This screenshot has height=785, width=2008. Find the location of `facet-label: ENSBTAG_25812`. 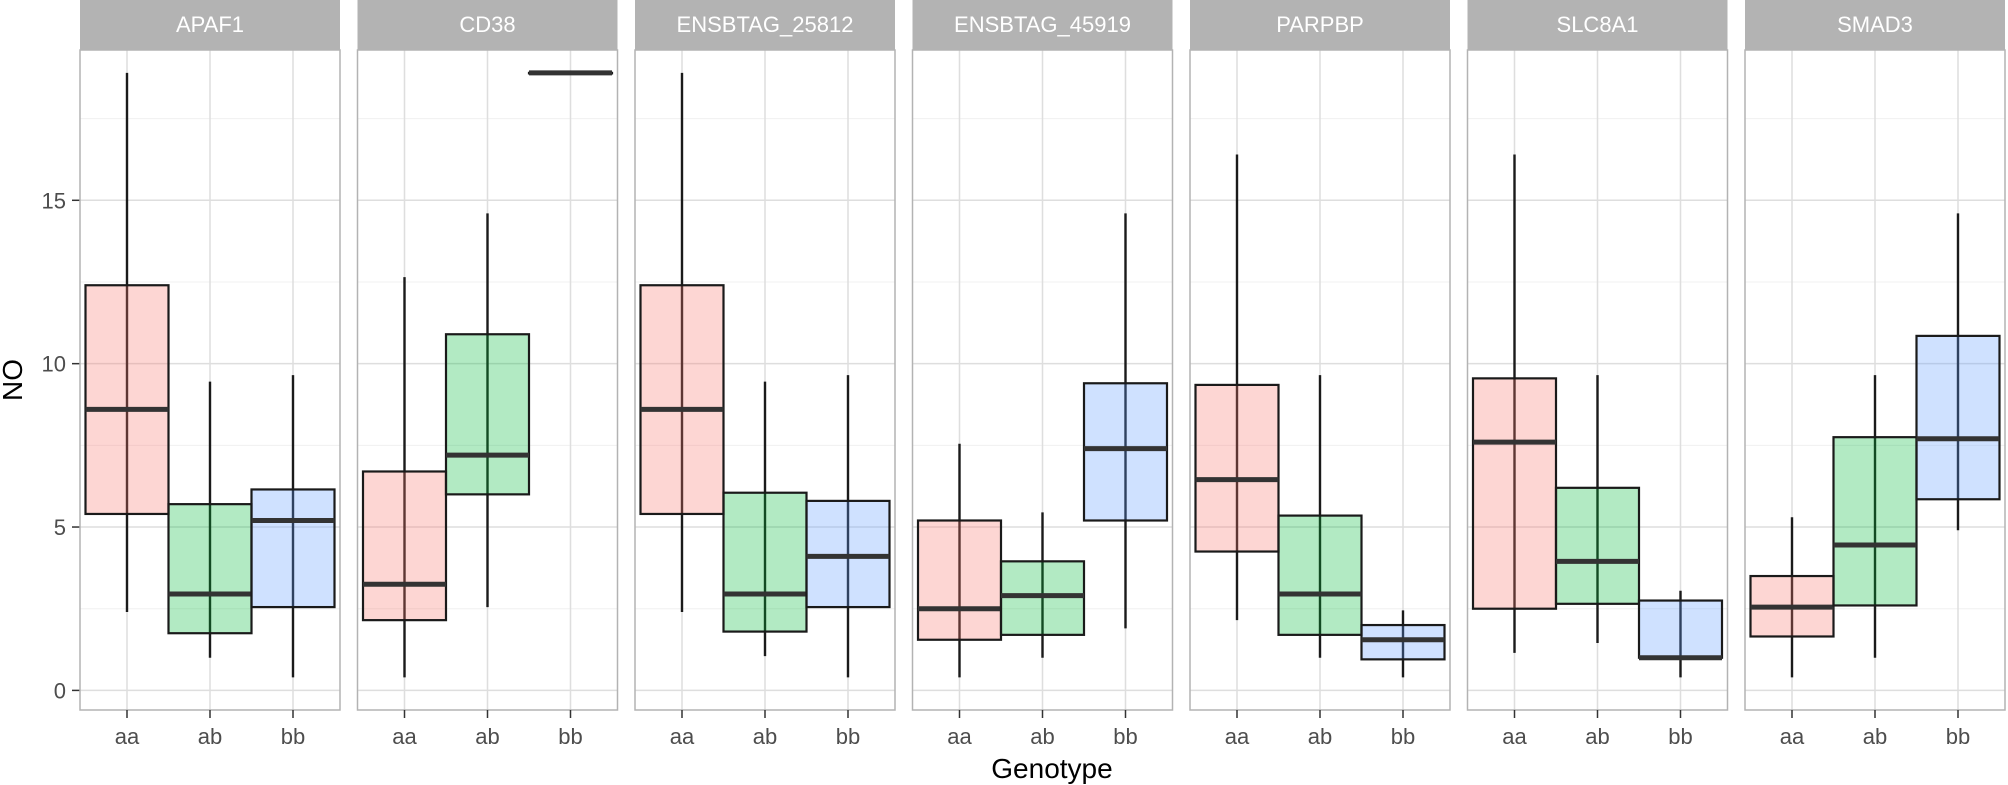

facet-label: ENSBTAG_25812 is located at coordinates (765, 24).